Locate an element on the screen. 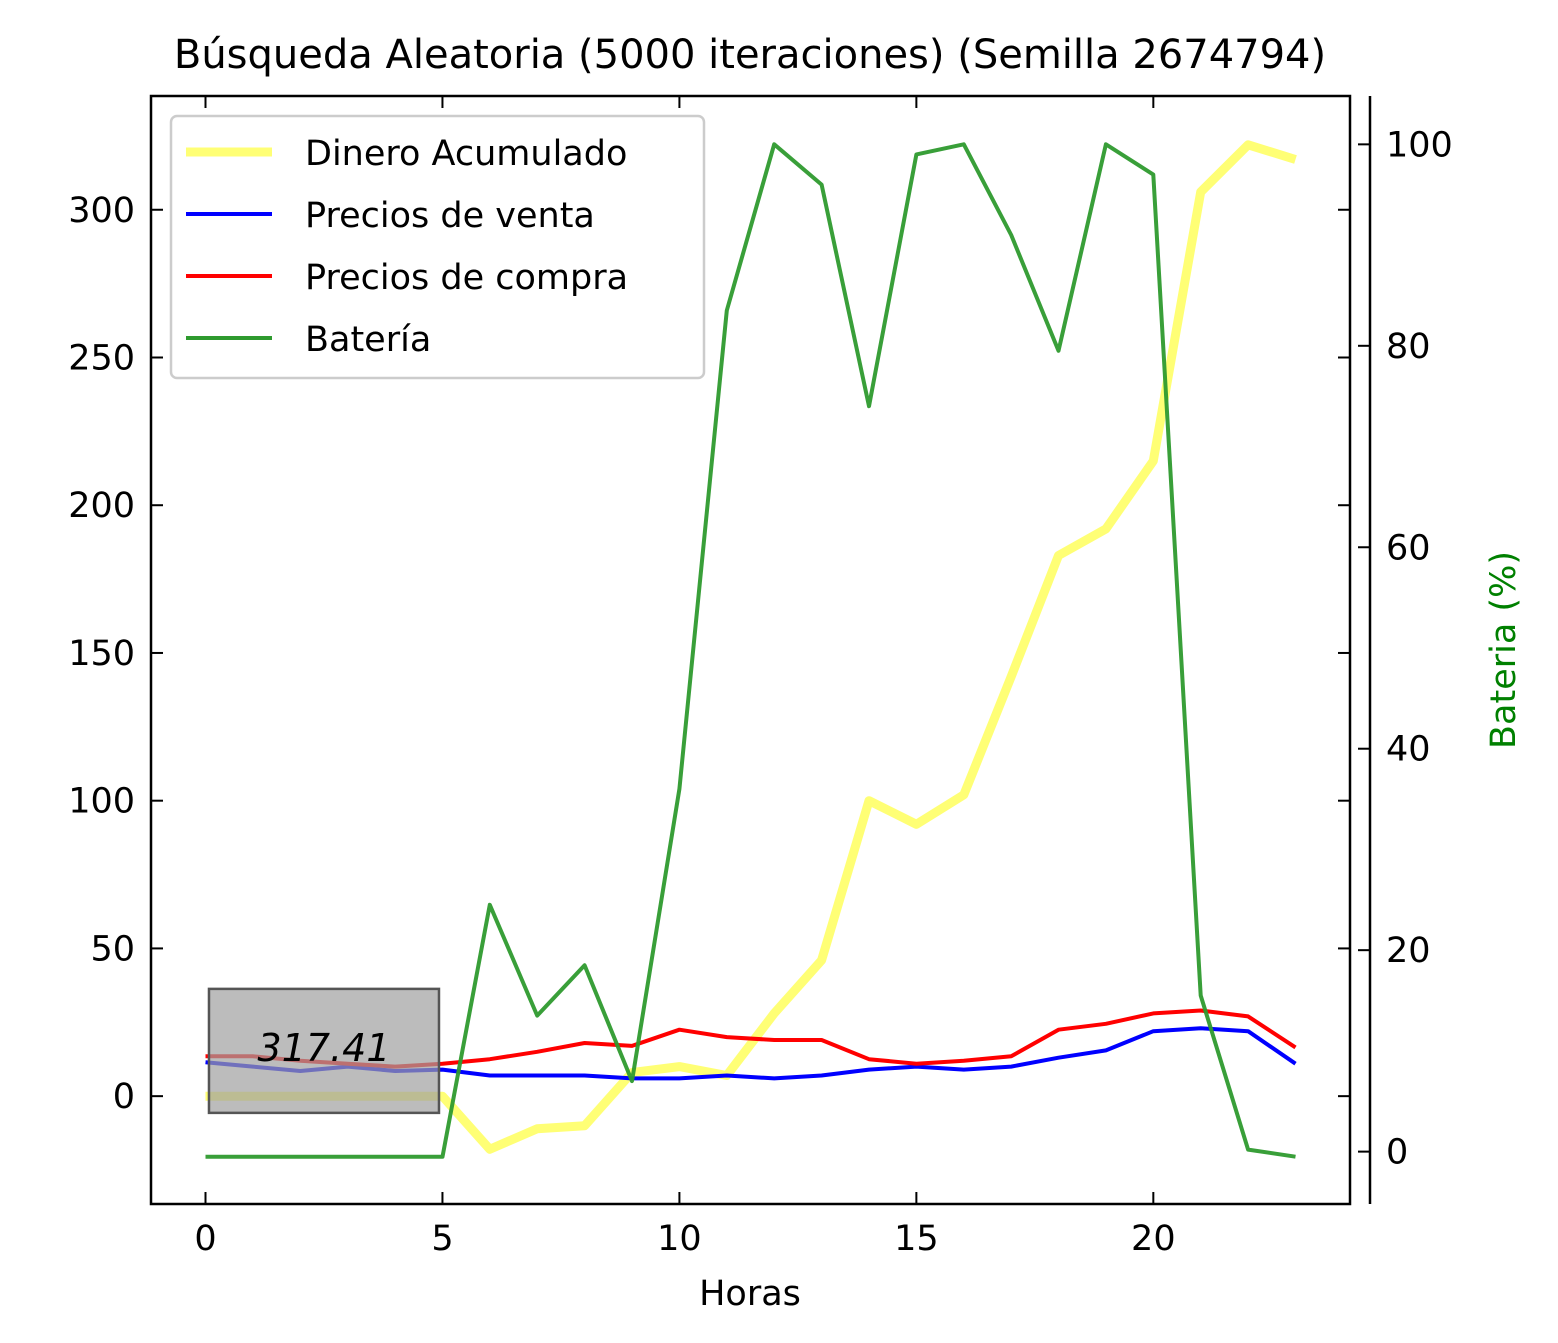  legend-label: Precios de venta is located at coordinates (450, 216).